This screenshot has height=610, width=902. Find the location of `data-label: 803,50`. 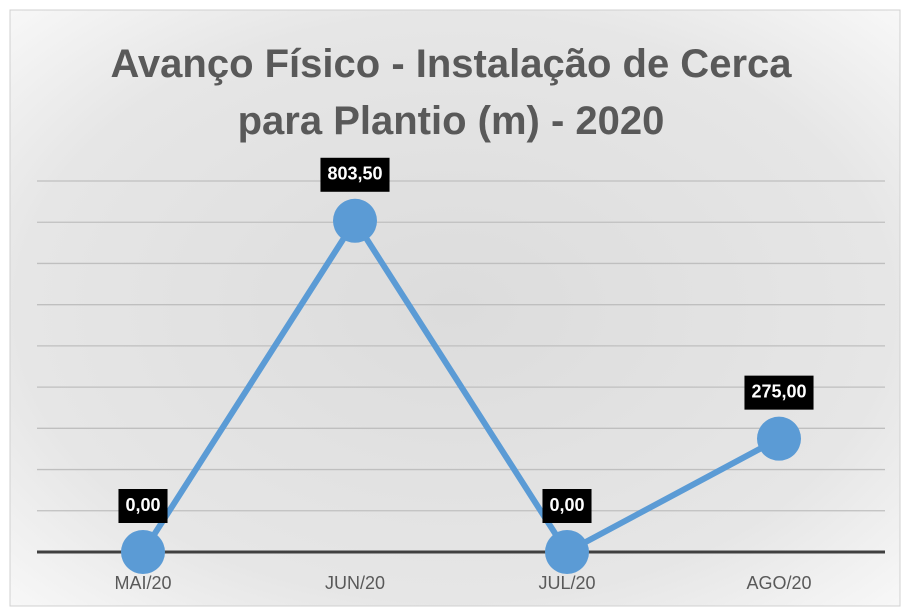

data-label: 803,50 is located at coordinates (354, 174).